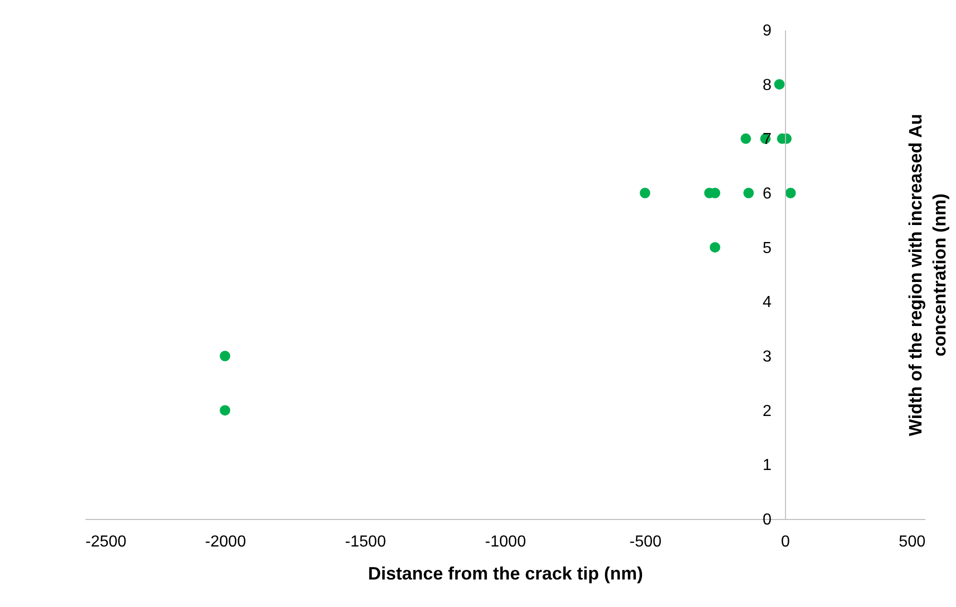 The width and height of the screenshot is (956, 607). I want to click on y-tick-label: 8, so click(767, 85).